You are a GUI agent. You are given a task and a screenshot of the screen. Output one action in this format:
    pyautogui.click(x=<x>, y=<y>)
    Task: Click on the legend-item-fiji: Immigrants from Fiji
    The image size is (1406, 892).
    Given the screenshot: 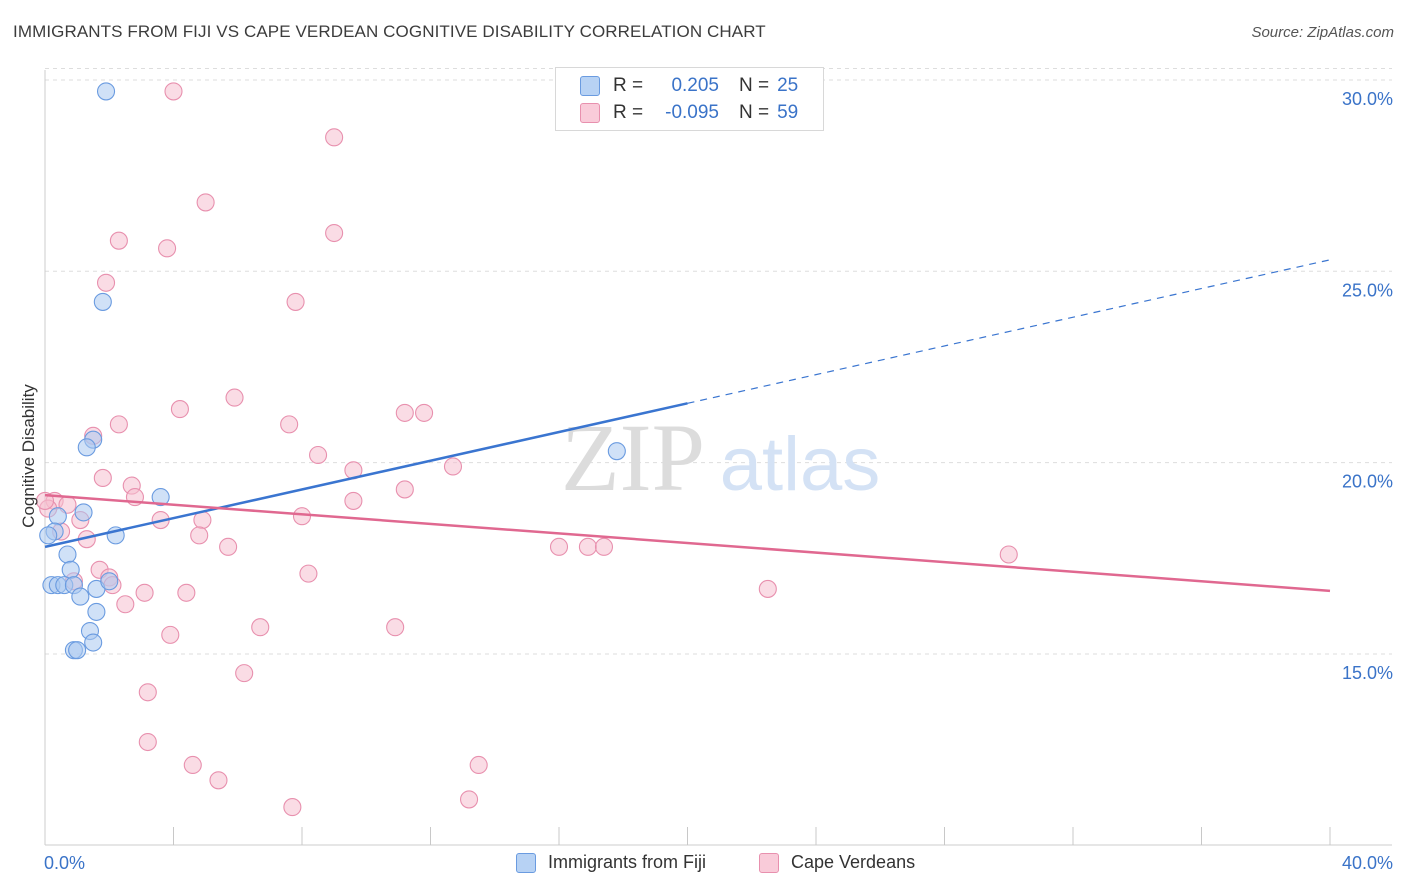 What is the action you would take?
    pyautogui.click(x=611, y=862)
    